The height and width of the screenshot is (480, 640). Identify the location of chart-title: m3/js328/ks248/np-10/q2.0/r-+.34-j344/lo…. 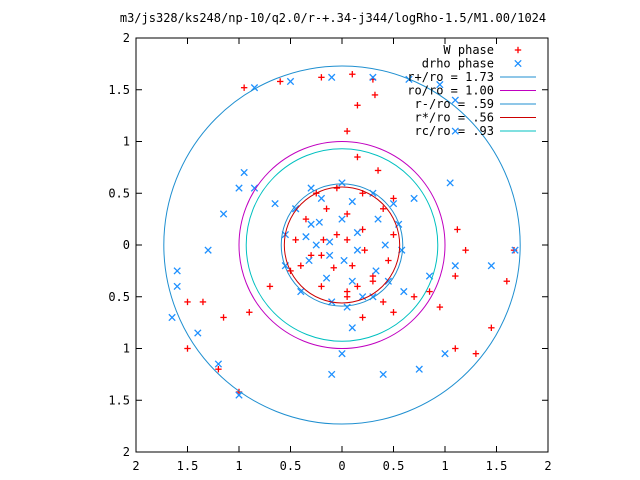
(333, 18).